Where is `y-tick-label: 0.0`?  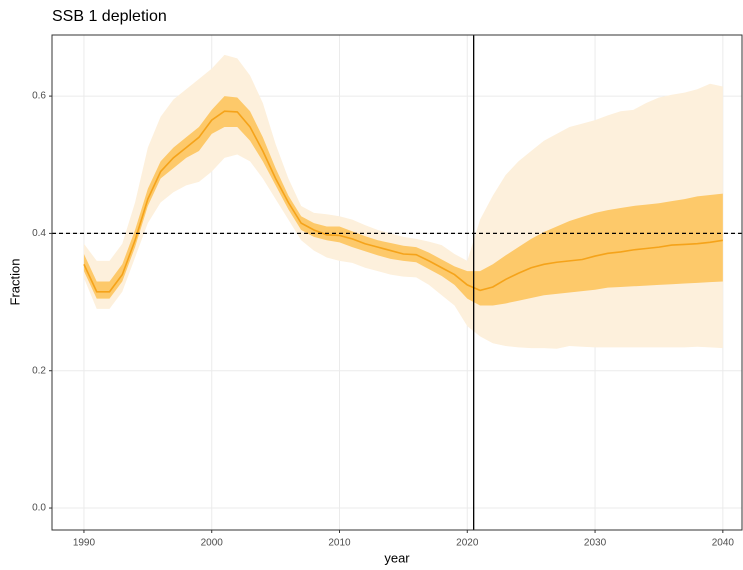
y-tick-label: 0.0 is located at coordinates (39, 508).